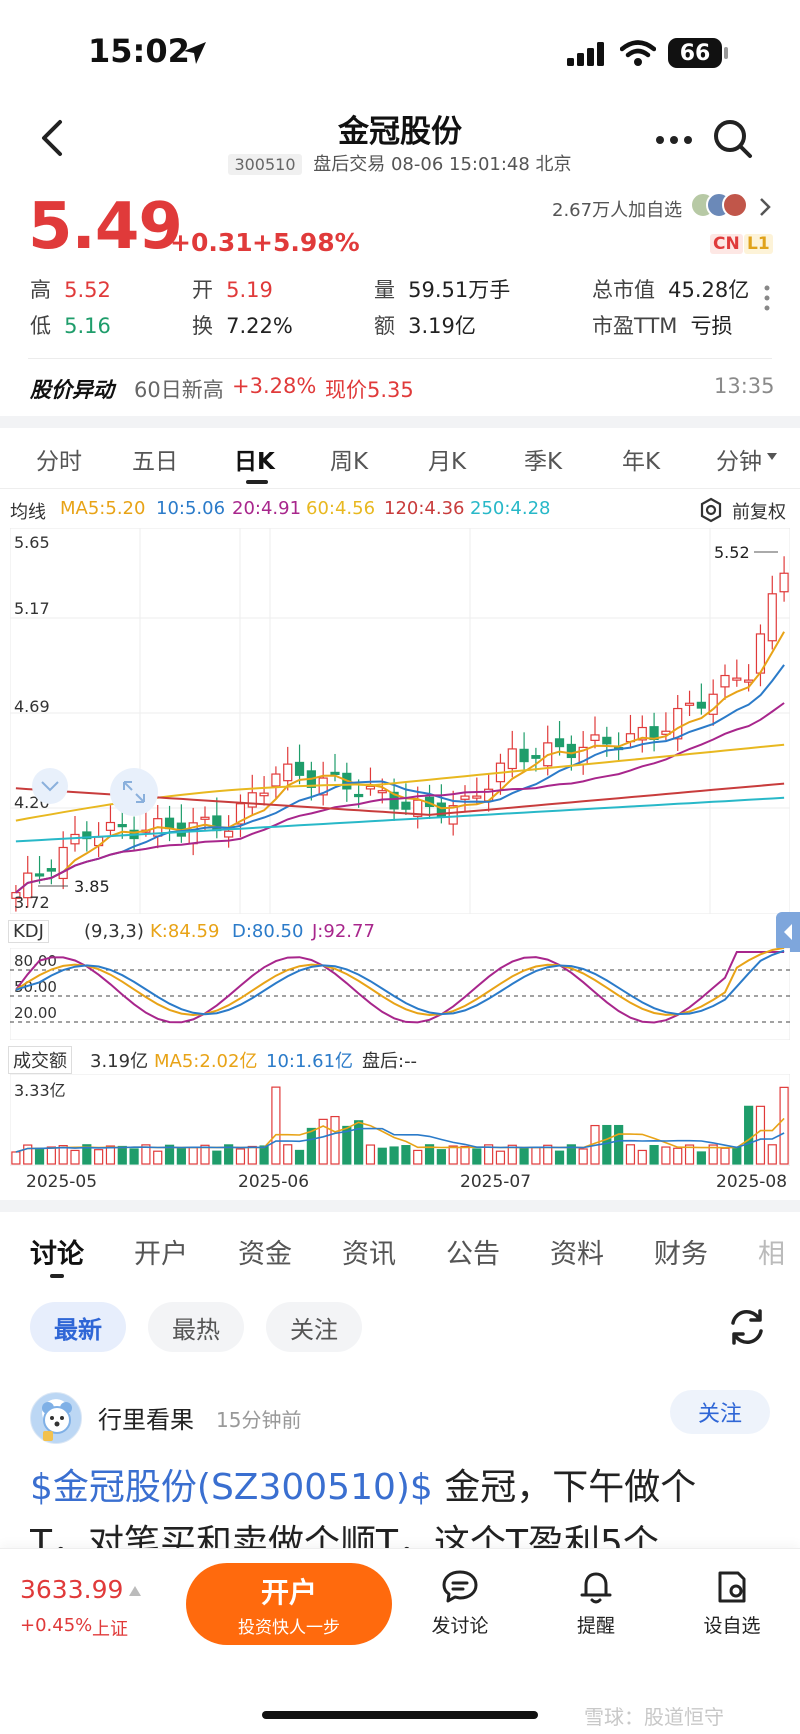 The height and width of the screenshot is (1734, 800). What do you see at coordinates (788, 932) in the screenshot?
I see `side-handle` at bounding box center [788, 932].